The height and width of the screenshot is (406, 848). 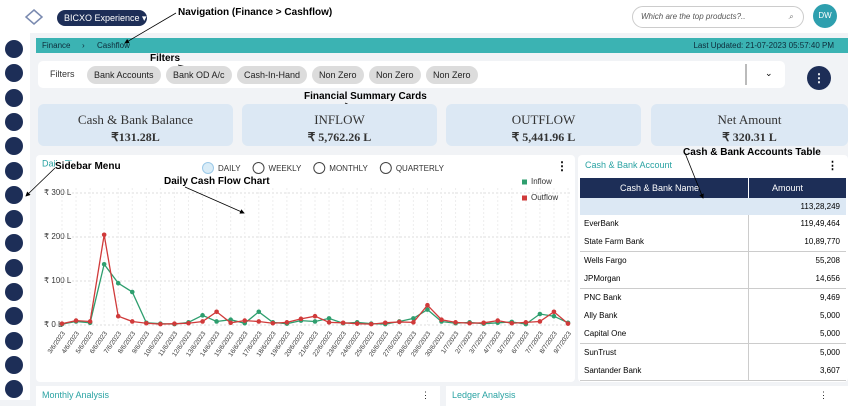 I want to click on filter-label: Filters, so click(x=62, y=74).